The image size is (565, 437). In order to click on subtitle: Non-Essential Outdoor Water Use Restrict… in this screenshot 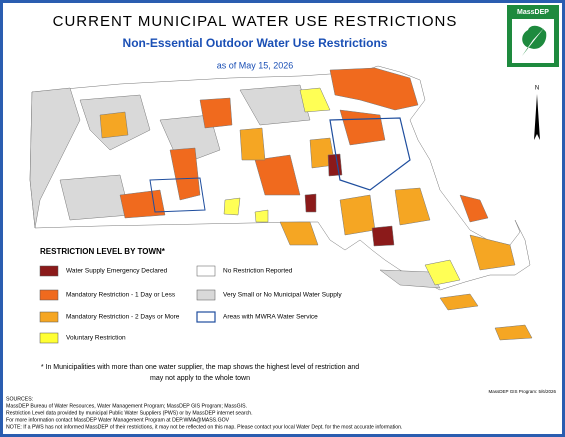, I will do `click(255, 43)`.